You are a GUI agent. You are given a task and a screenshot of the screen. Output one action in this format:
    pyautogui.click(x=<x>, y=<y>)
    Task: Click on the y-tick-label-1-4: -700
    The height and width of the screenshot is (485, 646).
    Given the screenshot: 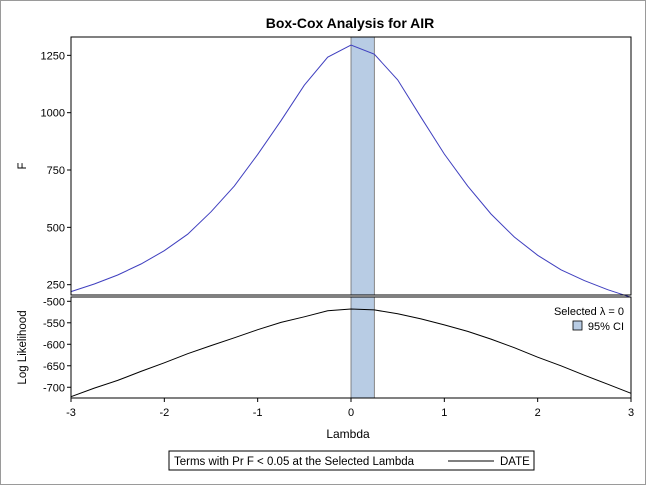 What is the action you would take?
    pyautogui.click(x=54, y=388)
    